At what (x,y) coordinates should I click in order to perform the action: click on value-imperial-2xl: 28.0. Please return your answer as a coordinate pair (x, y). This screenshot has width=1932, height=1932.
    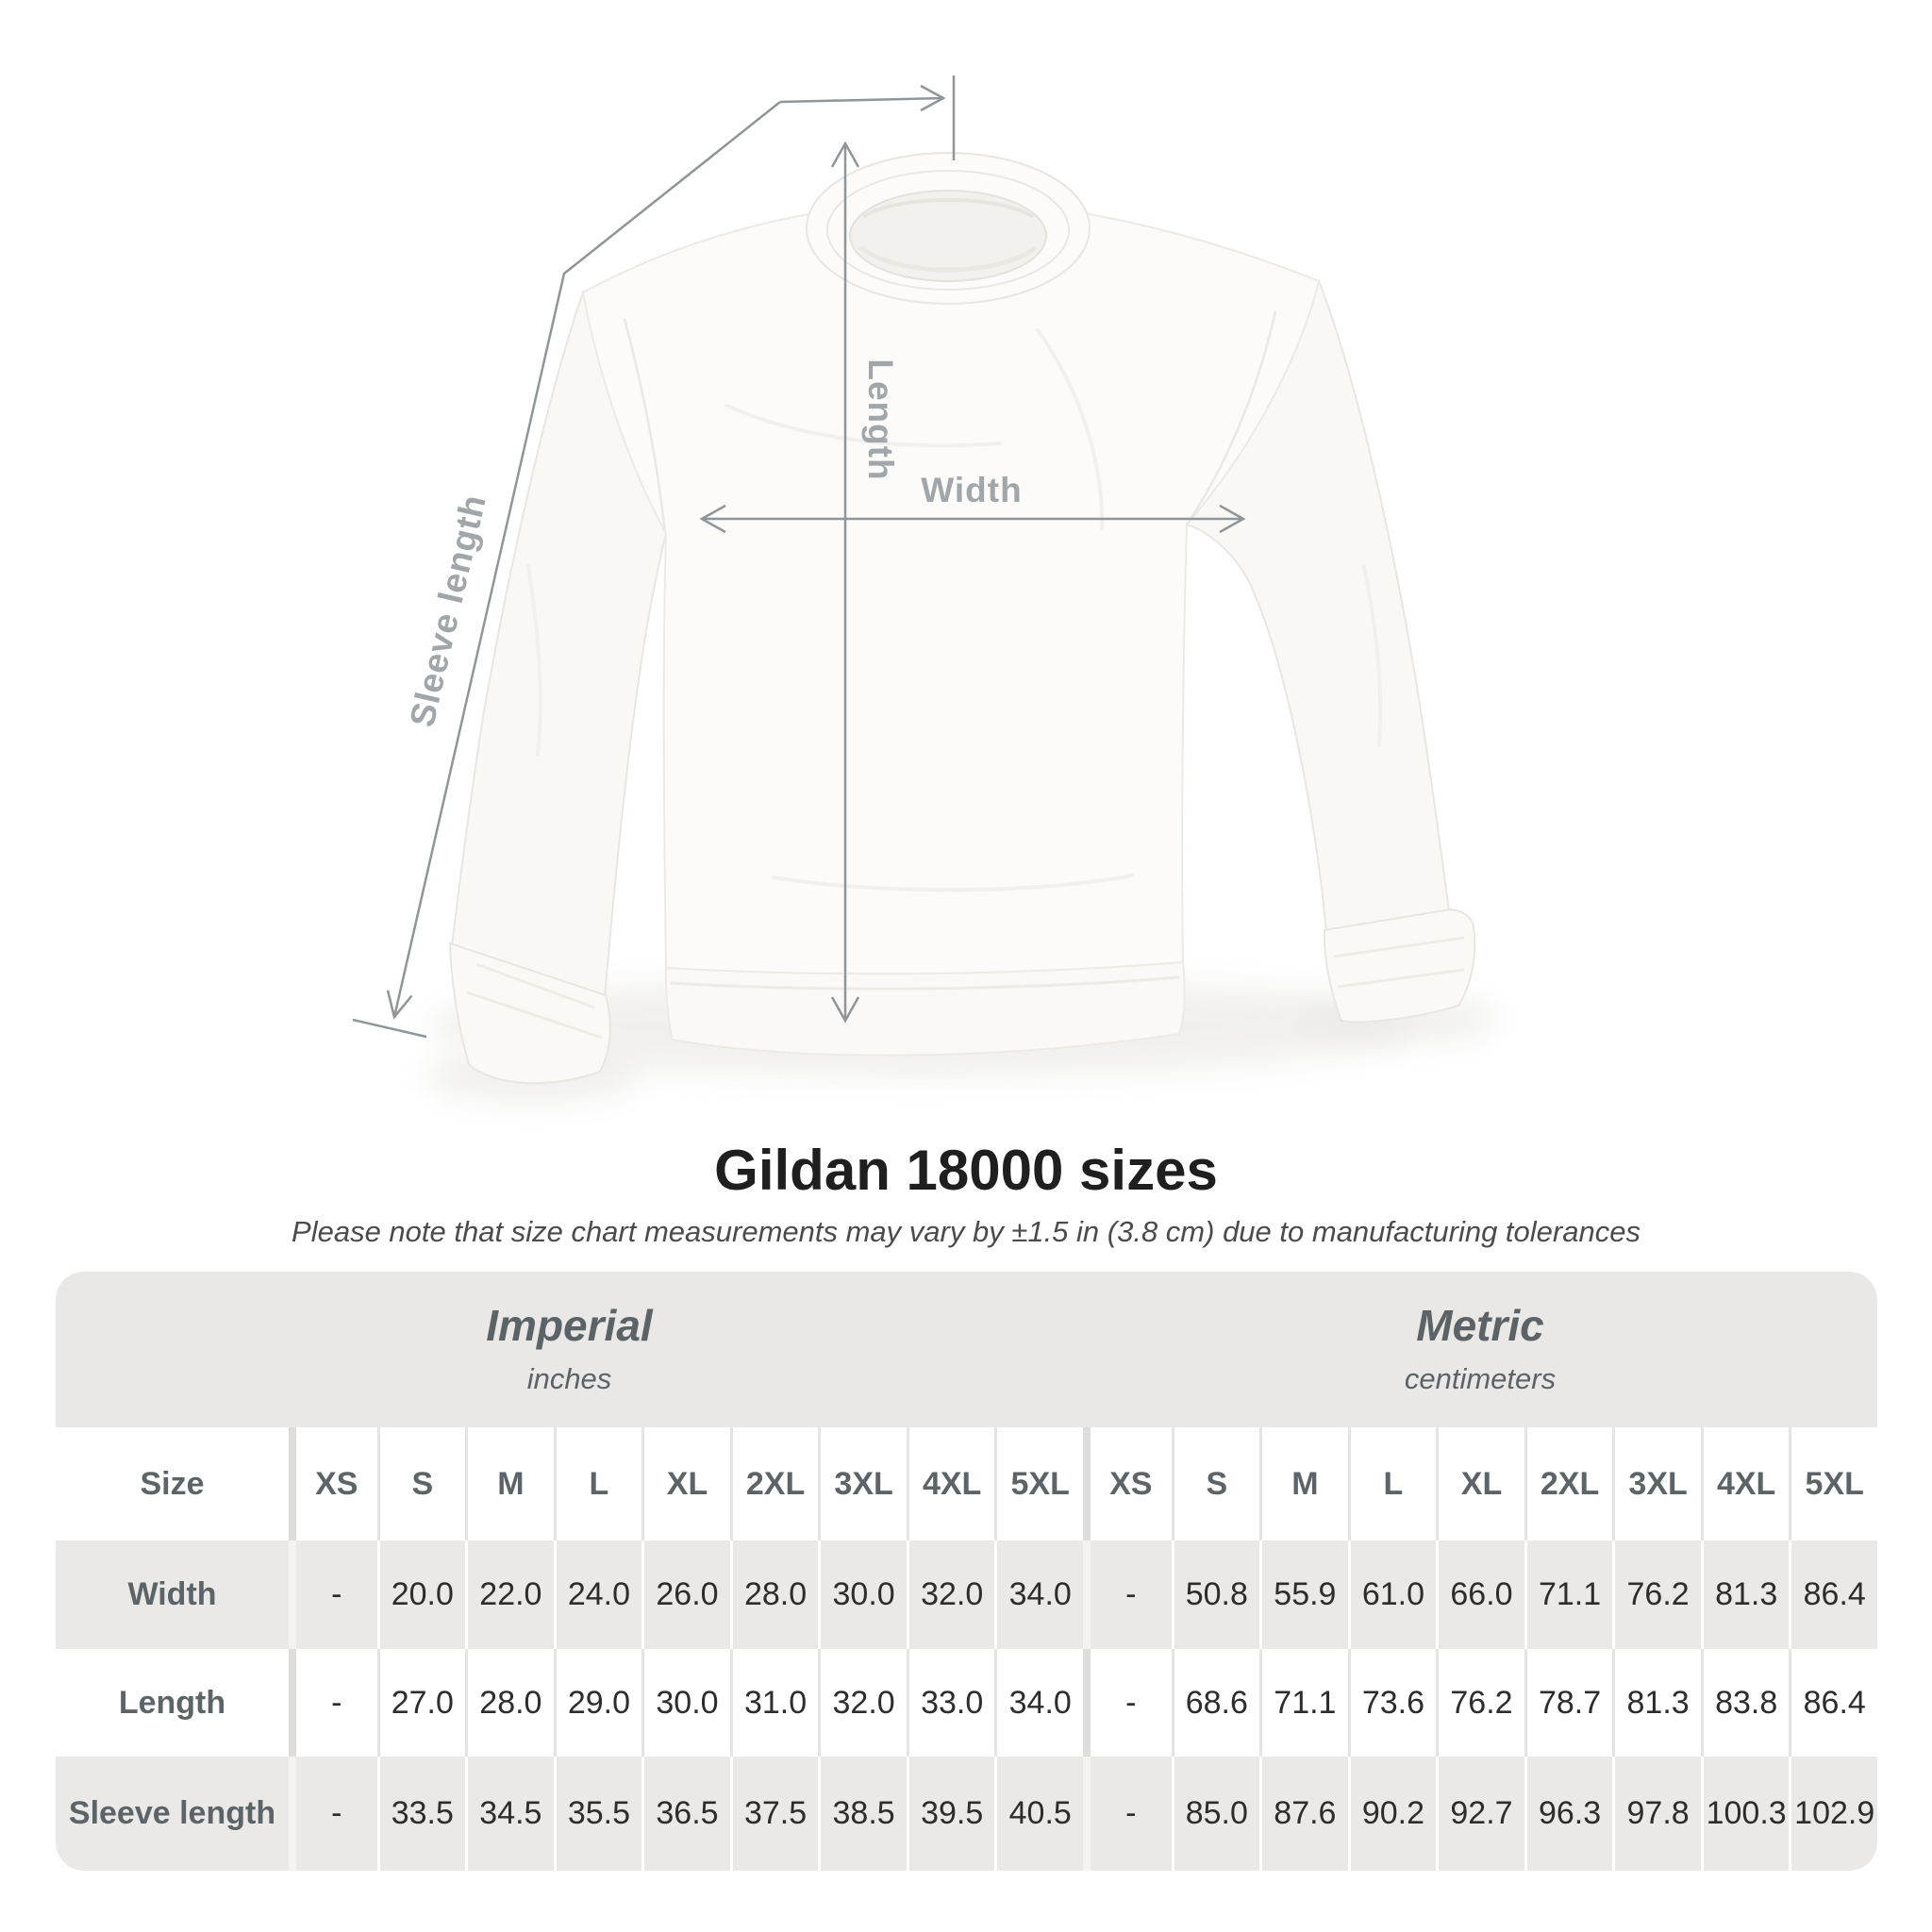
    Looking at the image, I should click on (774, 1595).